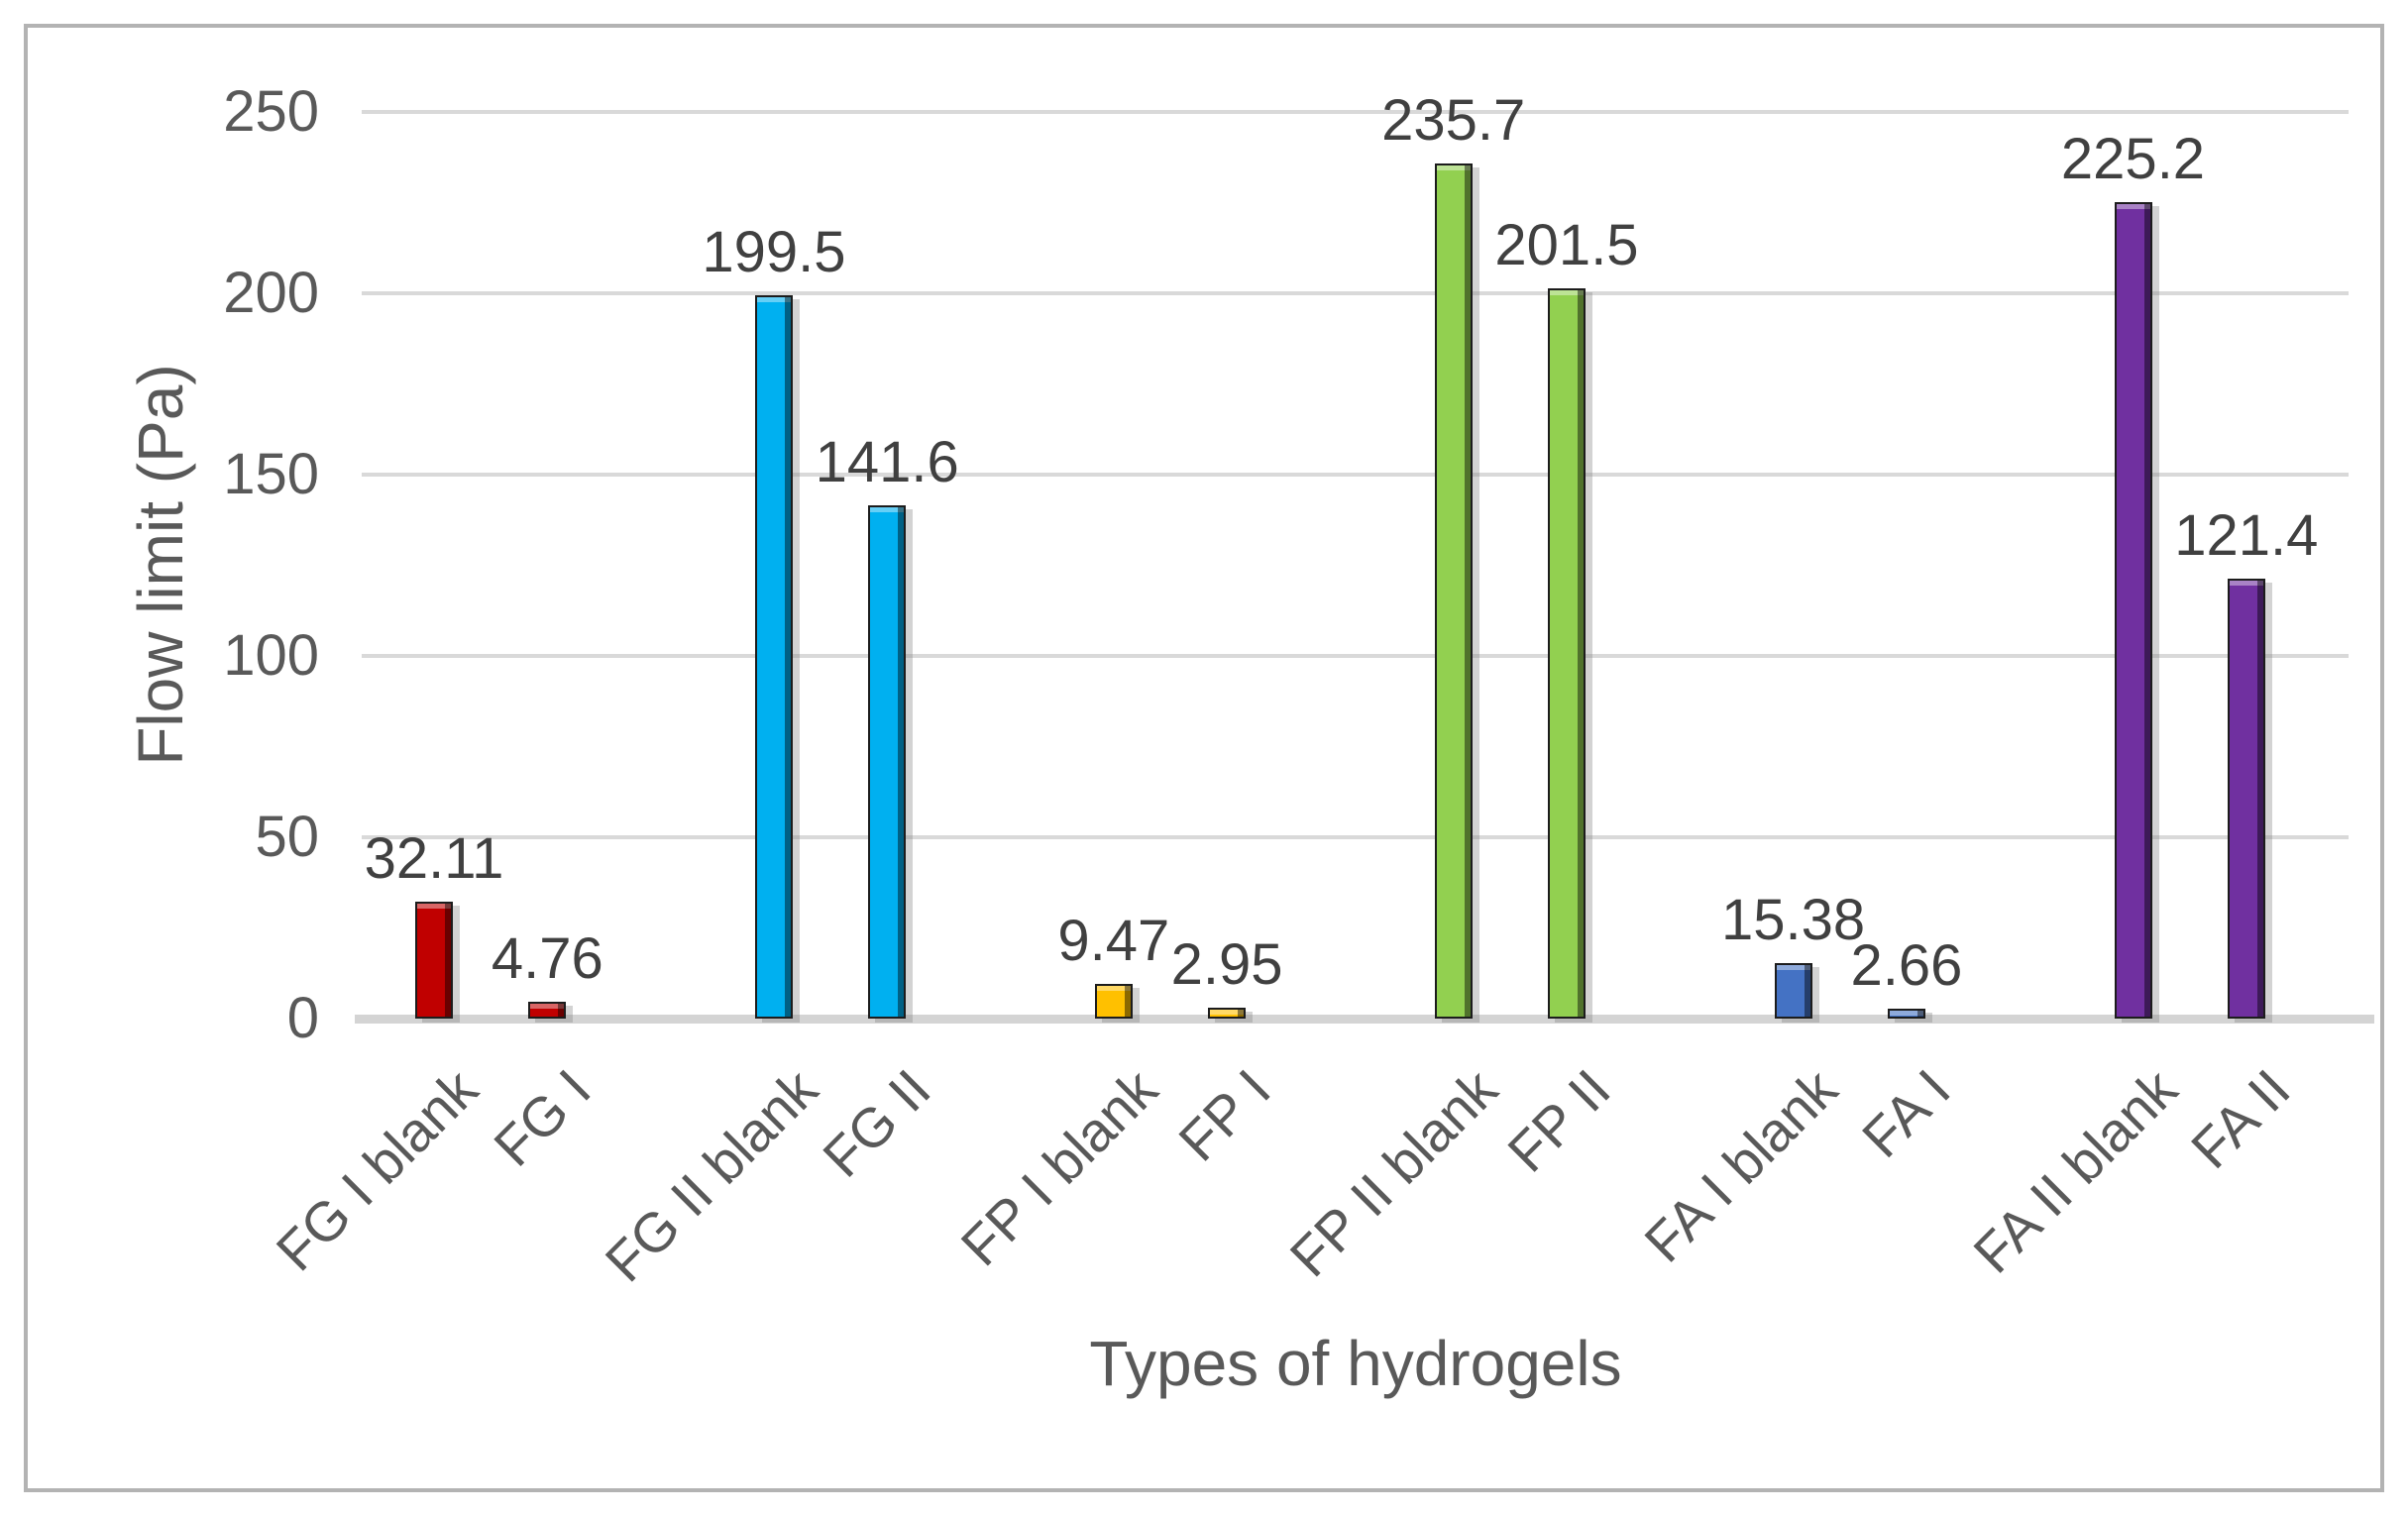 The width and height of the screenshot is (2408, 1516). What do you see at coordinates (2074, 1171) in the screenshot?
I see `x-category-label: FA II blank` at bounding box center [2074, 1171].